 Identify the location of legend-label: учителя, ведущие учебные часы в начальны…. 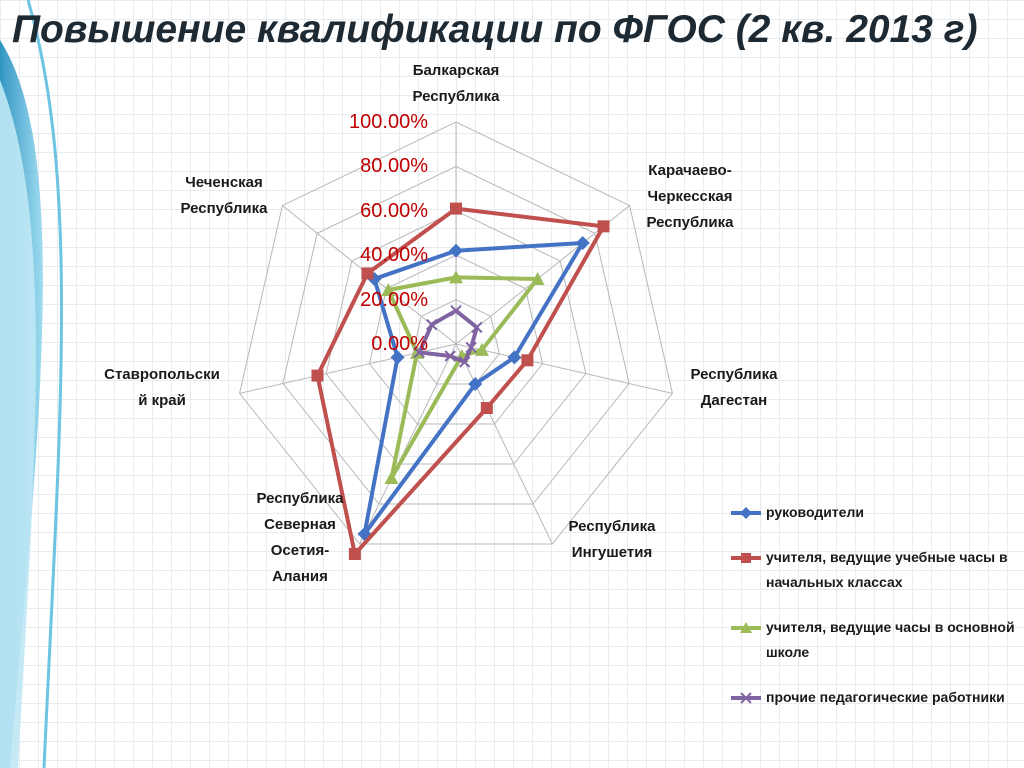
(887, 569).